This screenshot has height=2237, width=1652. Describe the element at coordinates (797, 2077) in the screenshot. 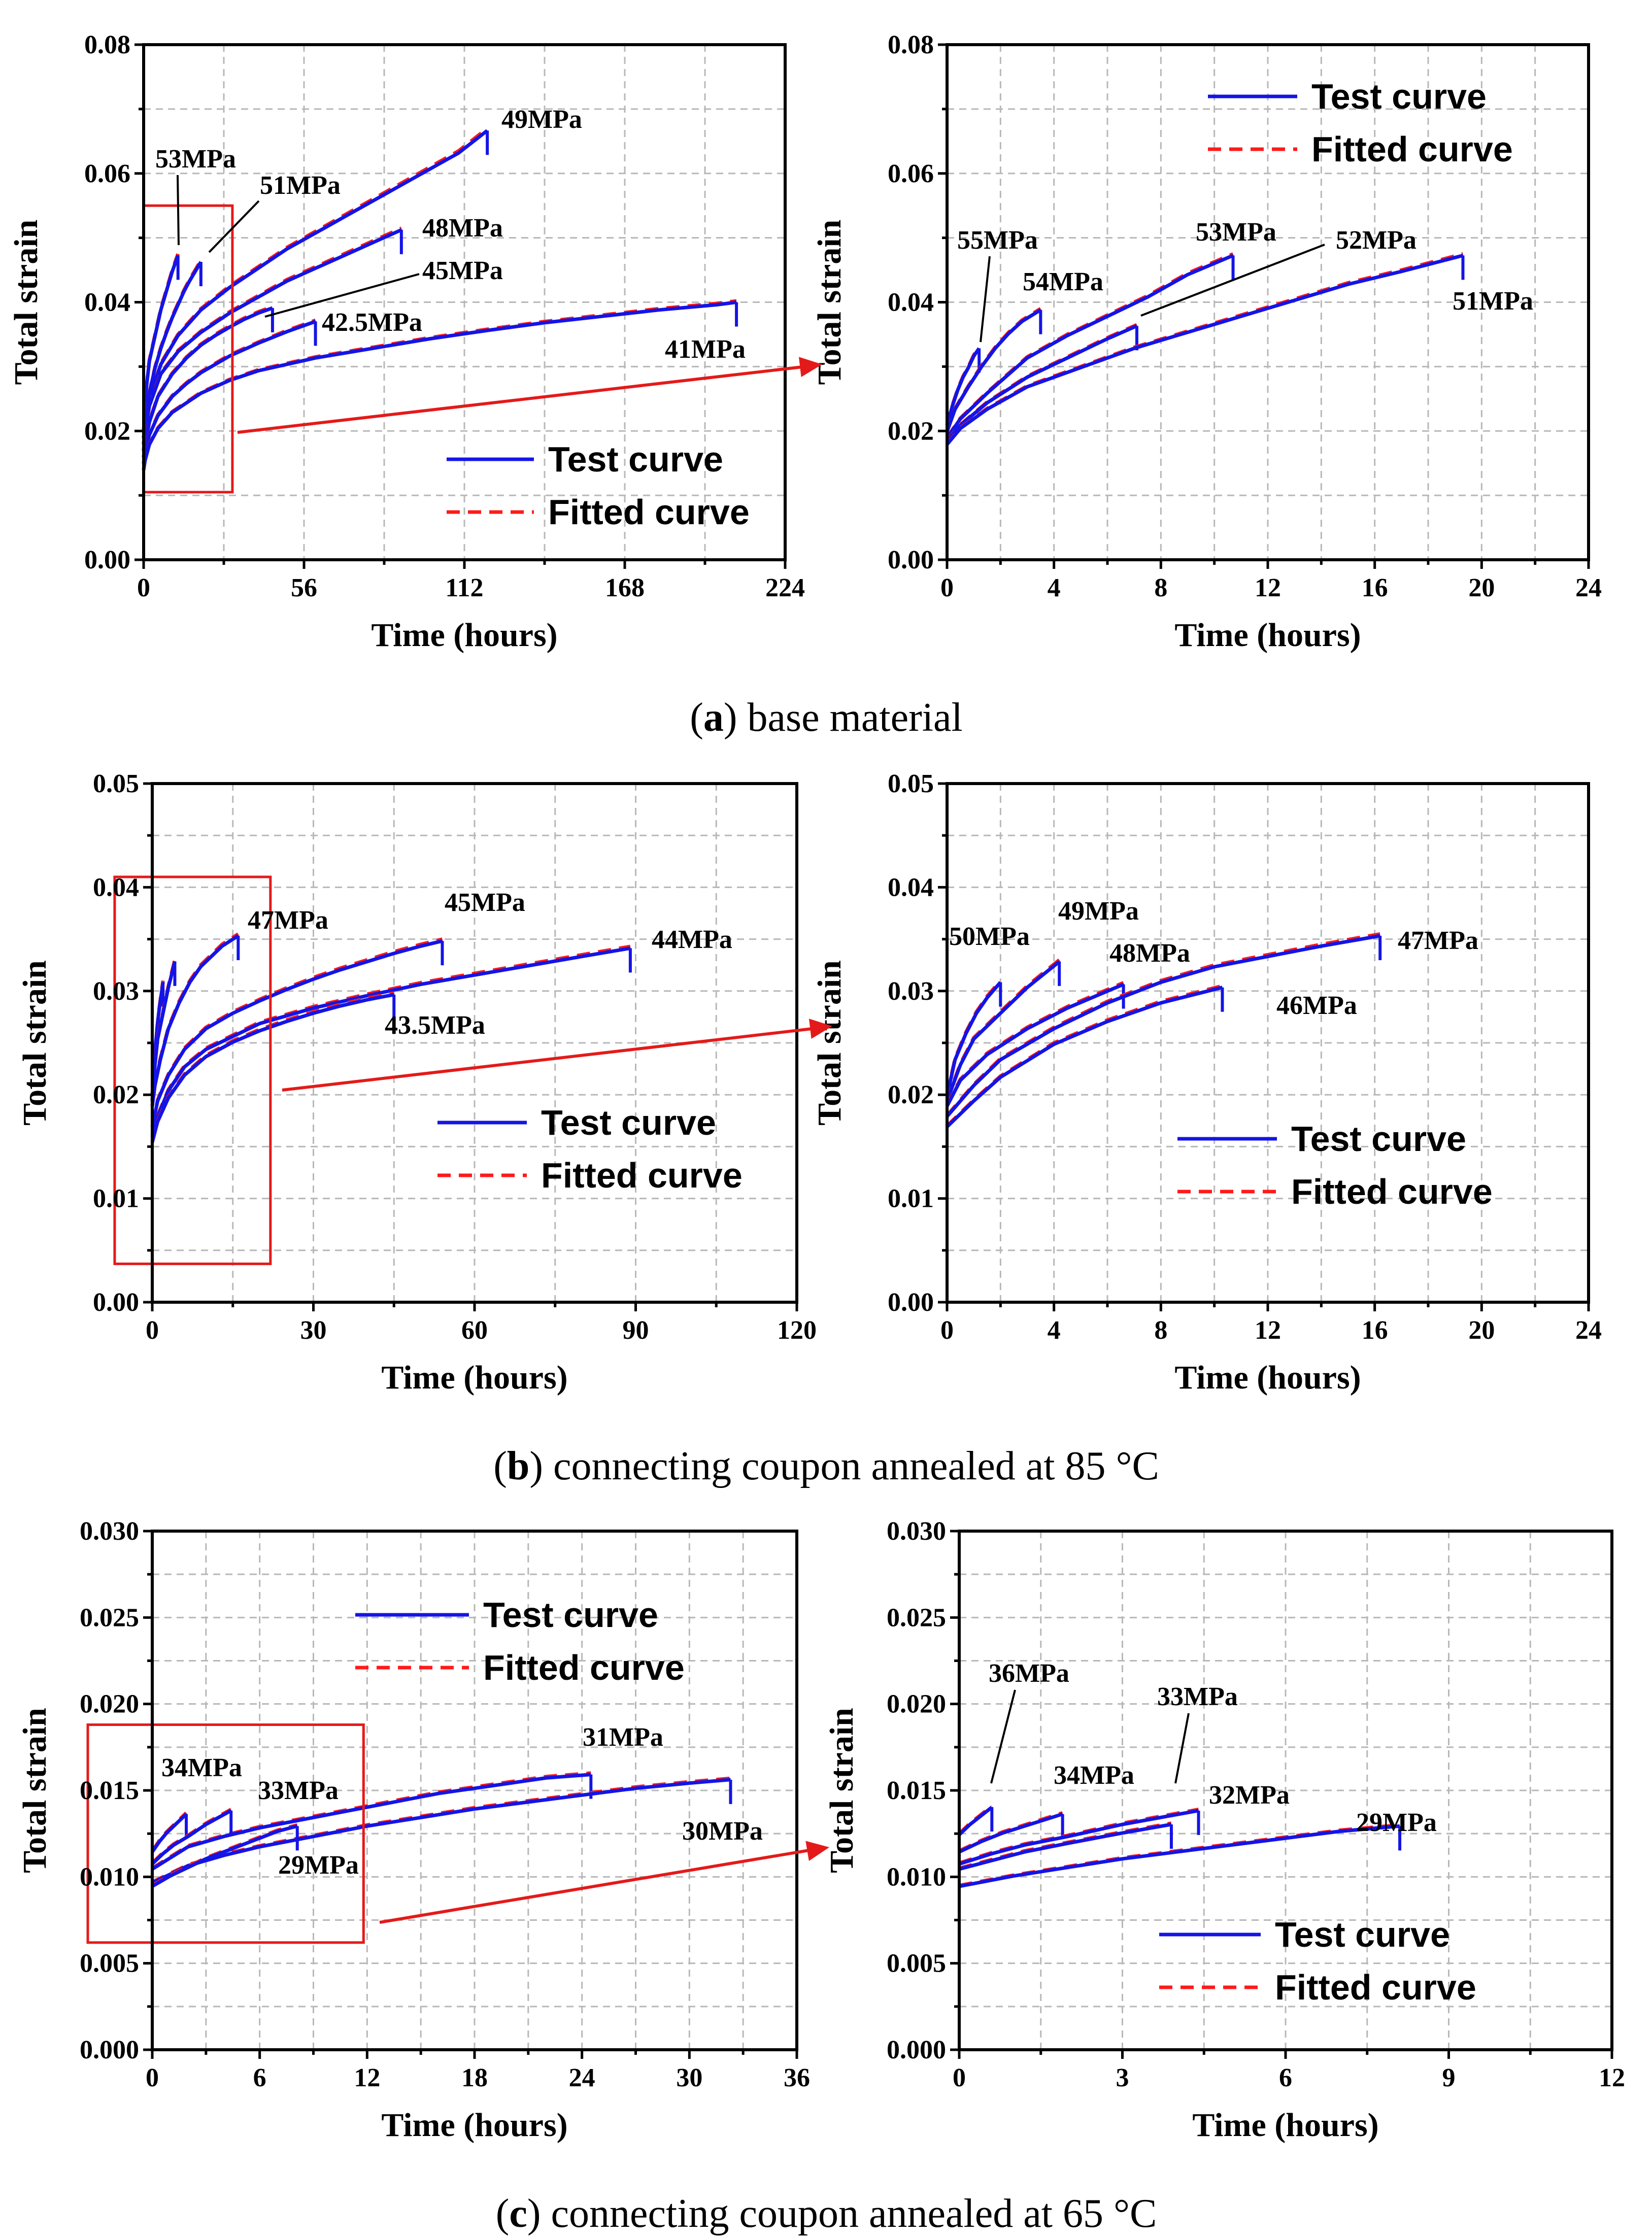

I see `x-tick-label: 36` at that location.